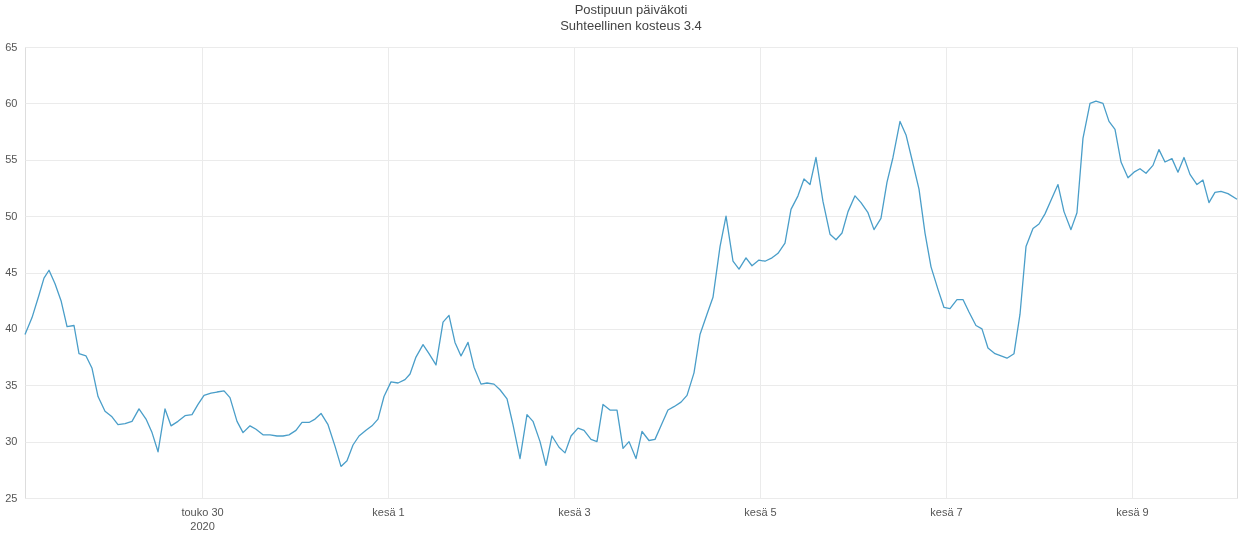  What do you see at coordinates (11, 159) in the screenshot?
I see `y-tick-label: 55` at bounding box center [11, 159].